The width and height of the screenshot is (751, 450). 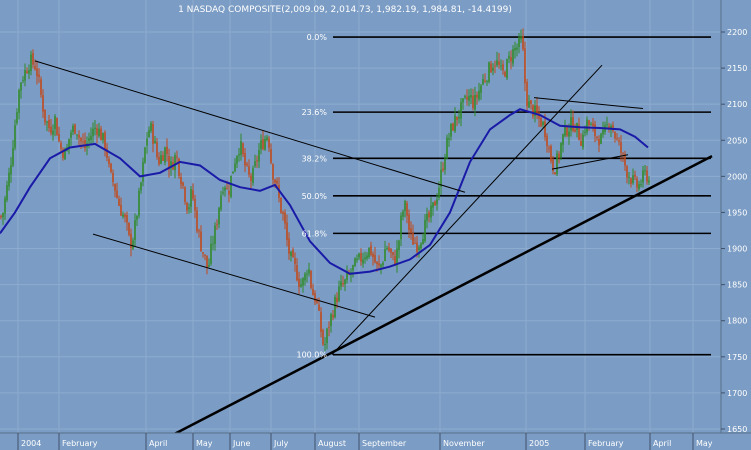 What do you see at coordinates (332, 443) in the screenshot?
I see `x-tick-label: August` at bounding box center [332, 443].